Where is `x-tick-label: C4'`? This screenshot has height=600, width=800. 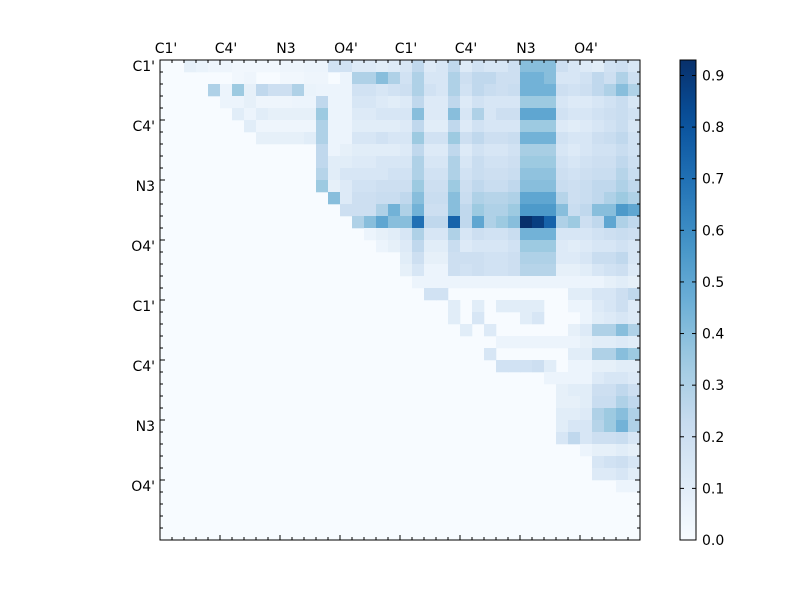
x-tick-label: C4' is located at coordinates (466, 49).